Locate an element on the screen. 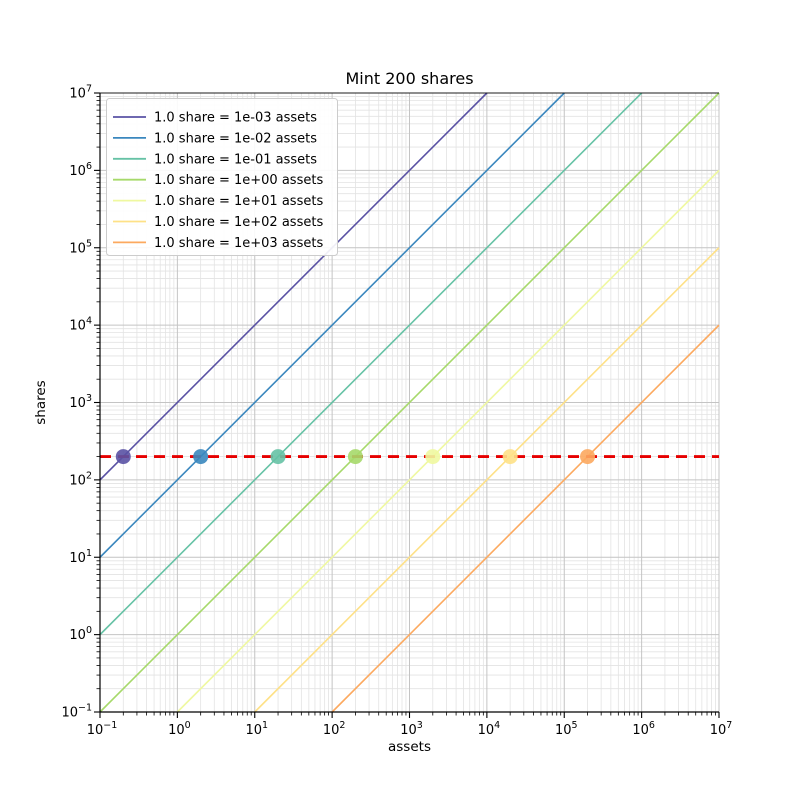 This screenshot has width=800, height=800. x-tick-label: 10⁶ is located at coordinates (643, 729).